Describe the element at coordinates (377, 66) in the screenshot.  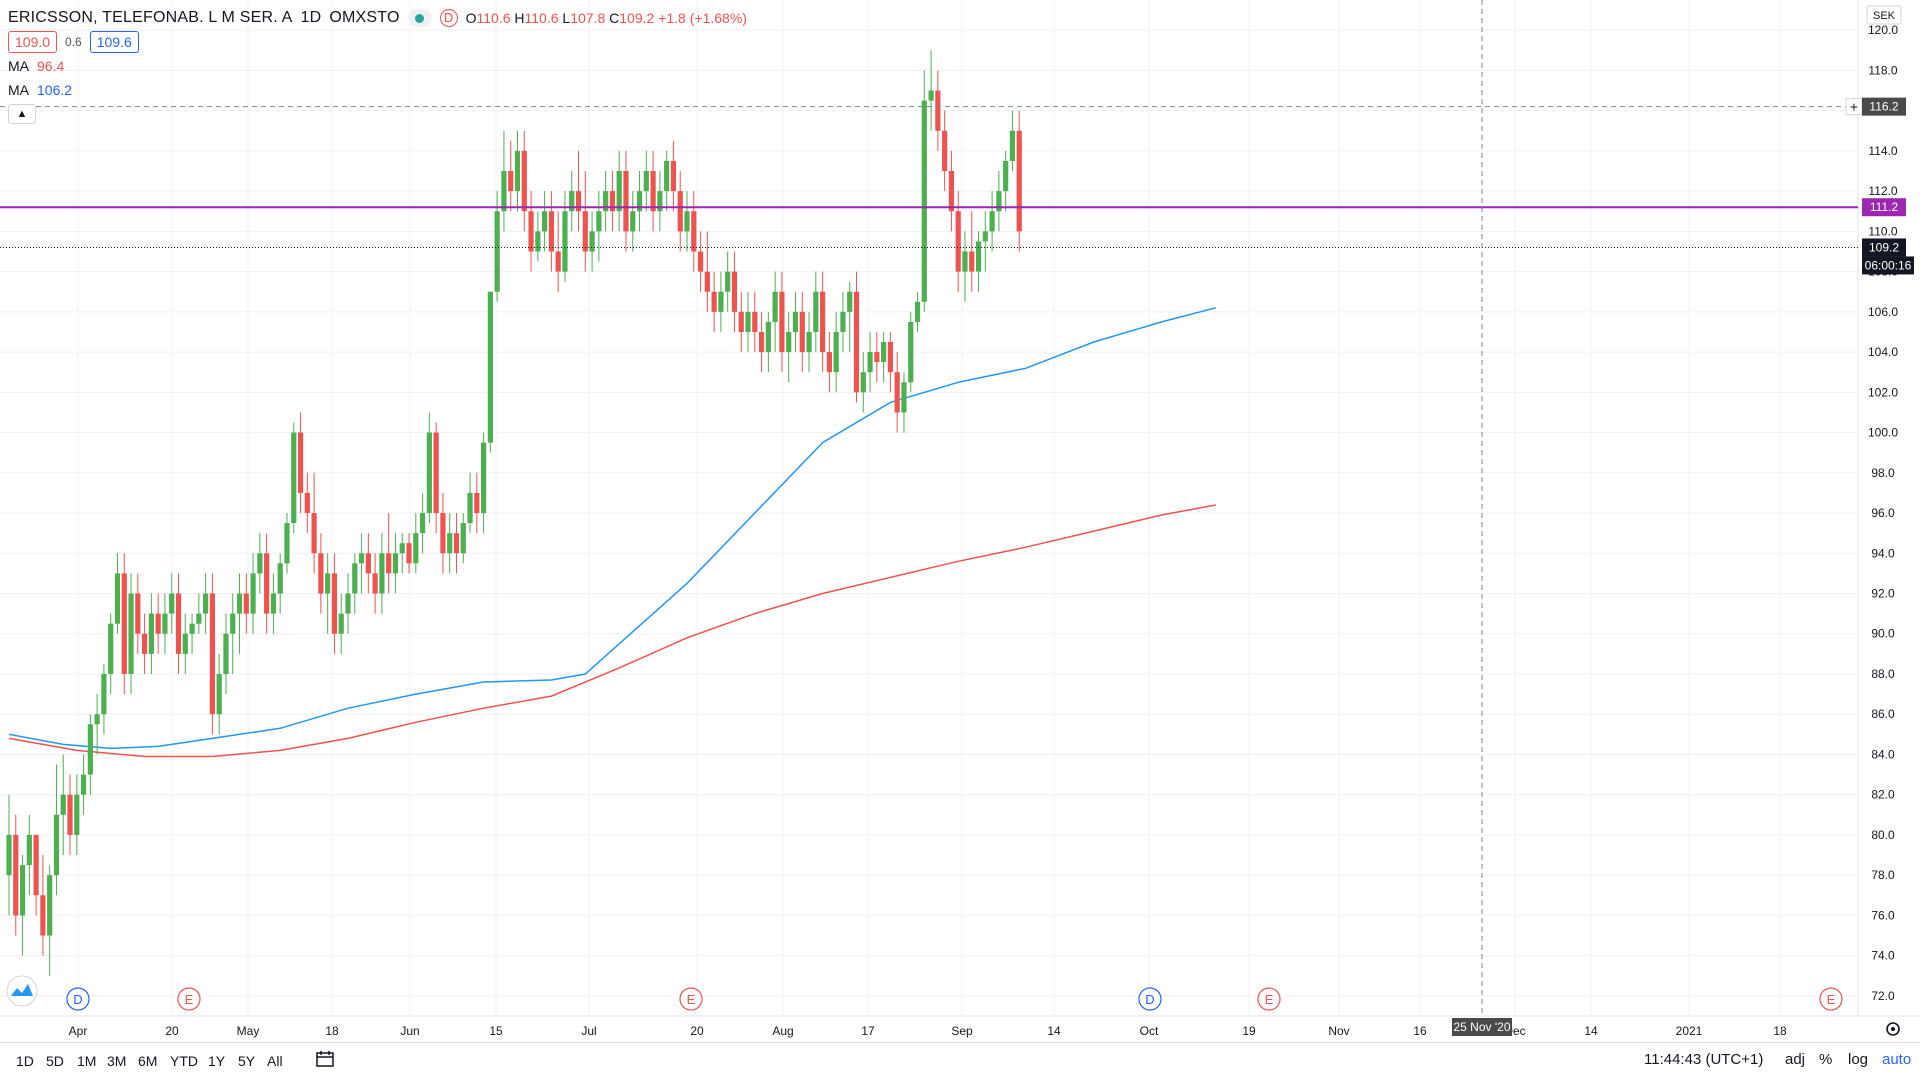
I see `indicator-row: MA 96.4` at that location.